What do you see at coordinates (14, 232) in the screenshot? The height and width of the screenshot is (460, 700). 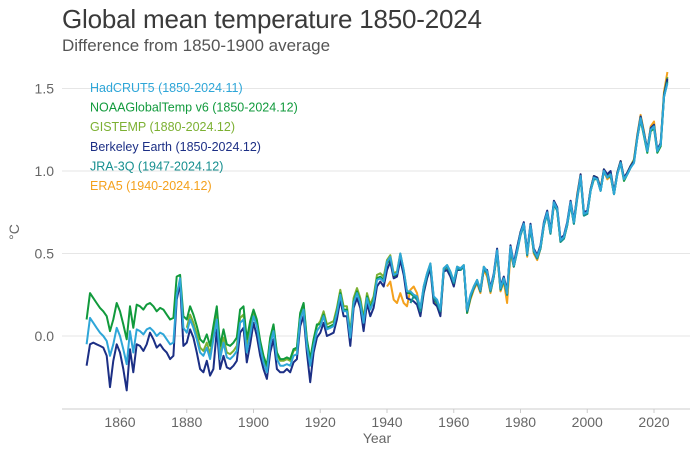 I see `y-axis-label: °C` at bounding box center [14, 232].